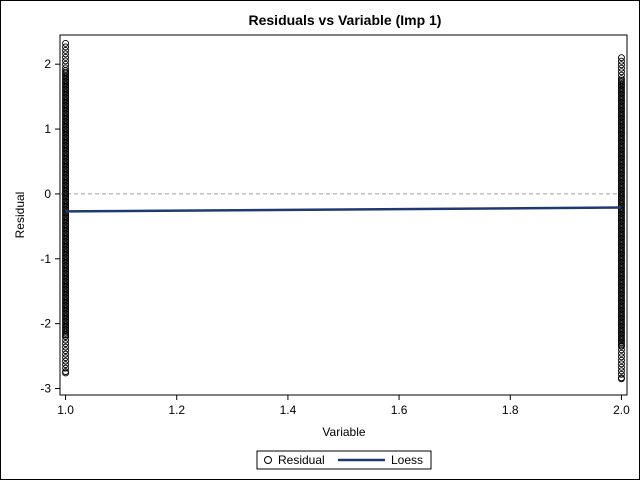 Image resolution: width=640 pixels, height=480 pixels. I want to click on x-axis-label: Variable, so click(343, 432).